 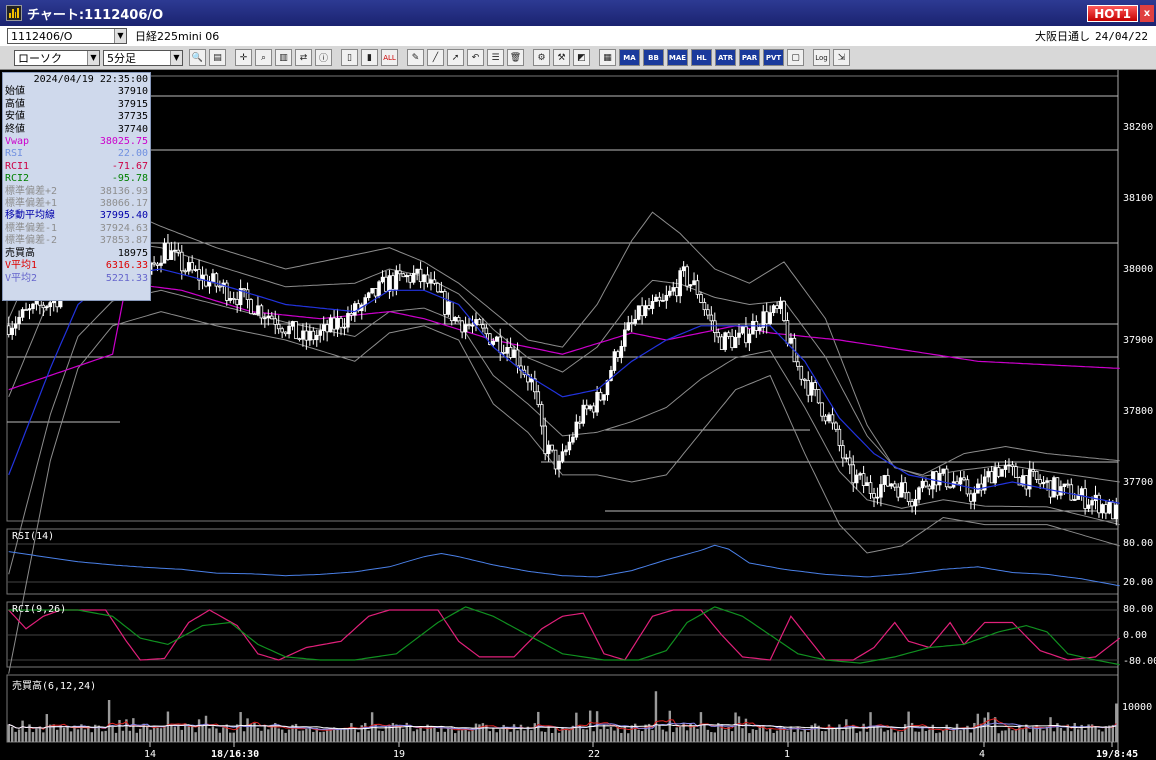 I want to click on chart-type-select: ローソク ▼, so click(x=57, y=57).